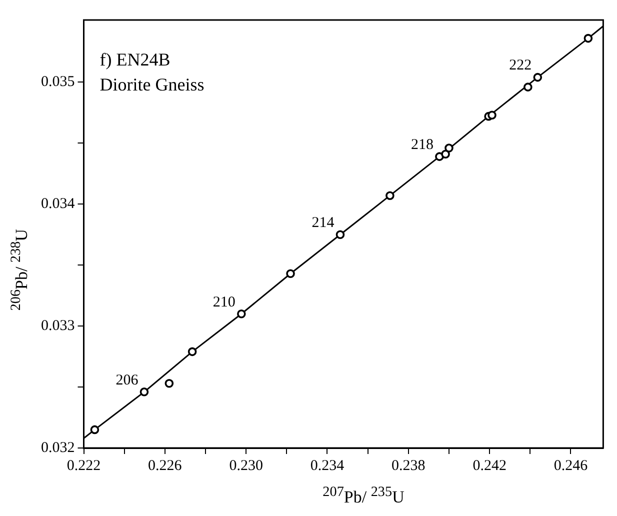 Image resolution: width=617 pixels, height=516 pixels. What do you see at coordinates (246, 466) in the screenshot?
I see `x-tick-label: 0.230` at bounding box center [246, 466].